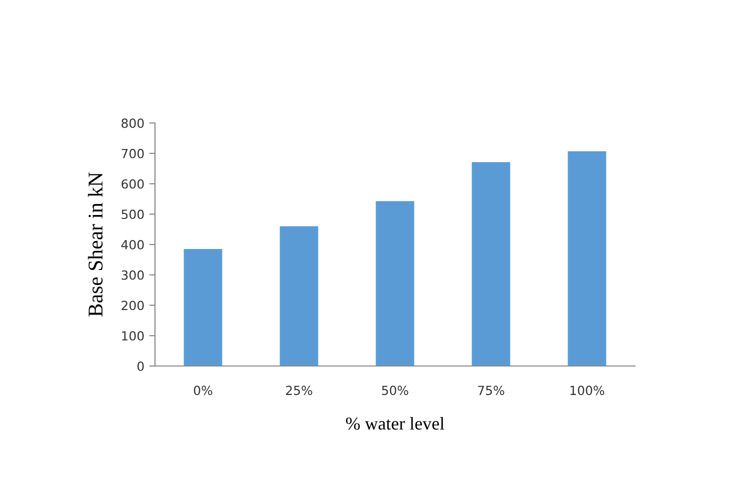  What do you see at coordinates (133, 336) in the screenshot?
I see `y-tick-label: 100` at bounding box center [133, 336].